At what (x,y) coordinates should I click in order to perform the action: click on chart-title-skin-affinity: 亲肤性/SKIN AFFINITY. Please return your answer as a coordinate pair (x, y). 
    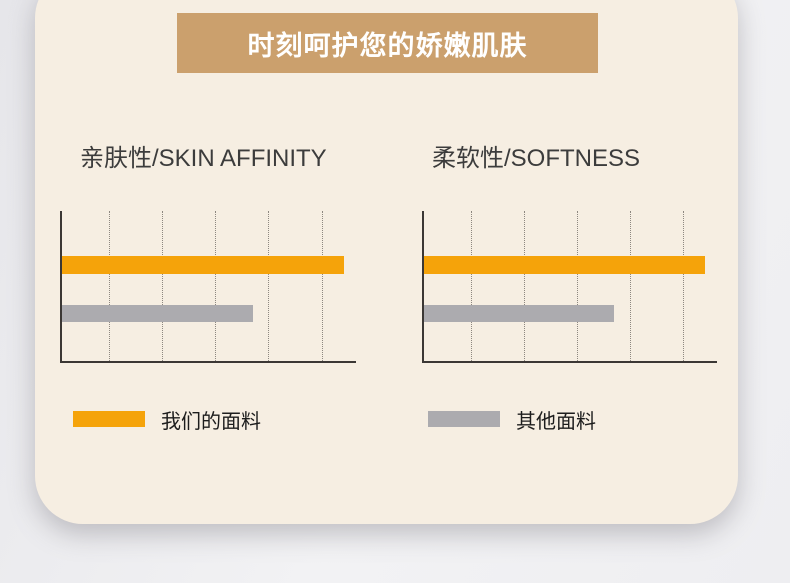
    Looking at the image, I should click on (203, 158).